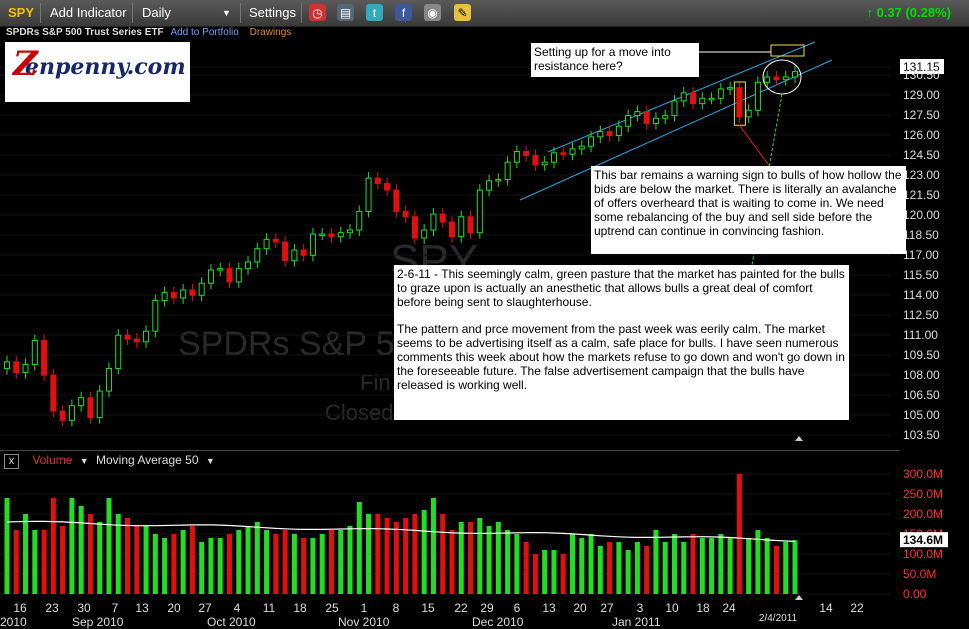 Image resolution: width=969 pixels, height=629 pixels. Describe the element at coordinates (403, 12) in the screenshot. I see `facebook-icon: f` at that location.